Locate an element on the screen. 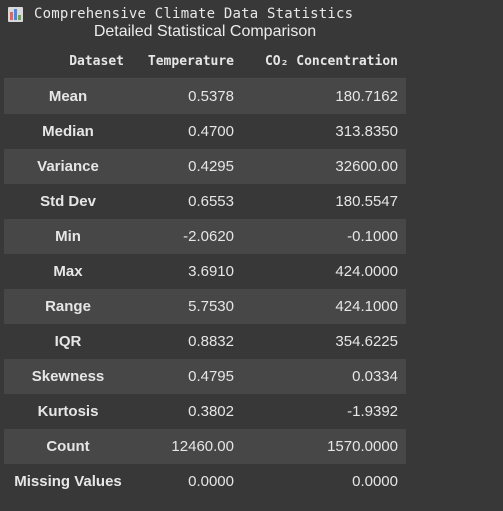  co2-cell: 354.6225 is located at coordinates (324, 341).